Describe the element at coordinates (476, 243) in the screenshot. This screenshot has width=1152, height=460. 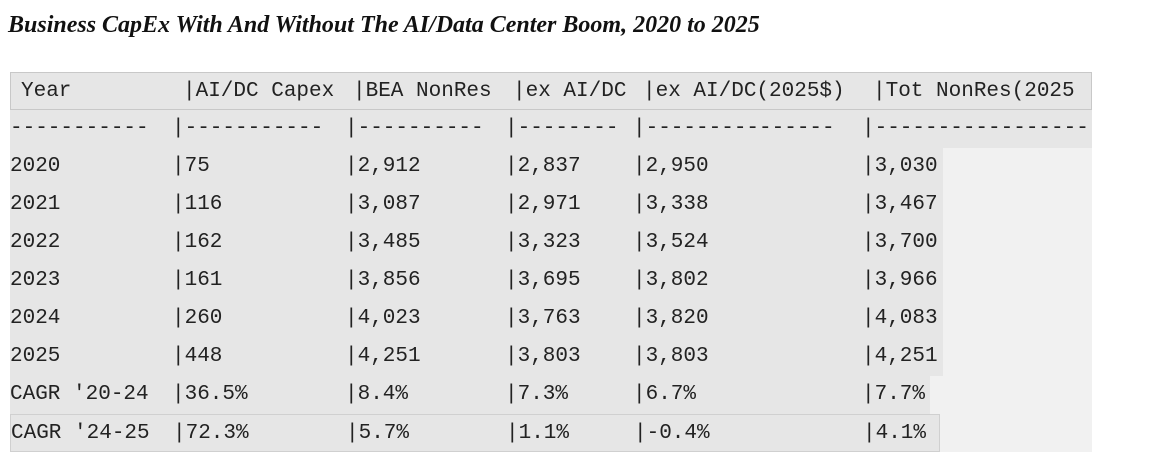
I see `table-row: 2022 |162 |3,485 |3,323 |3,524 |3,700` at that location.